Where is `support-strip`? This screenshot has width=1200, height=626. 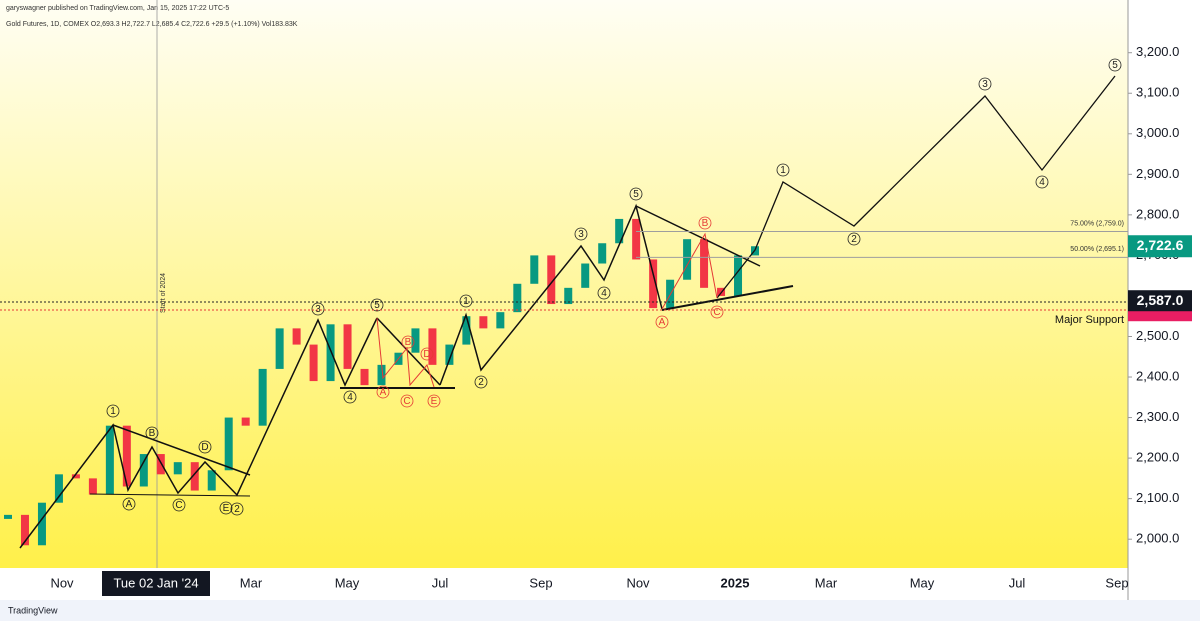
support-strip is located at coordinates (1160, 316).